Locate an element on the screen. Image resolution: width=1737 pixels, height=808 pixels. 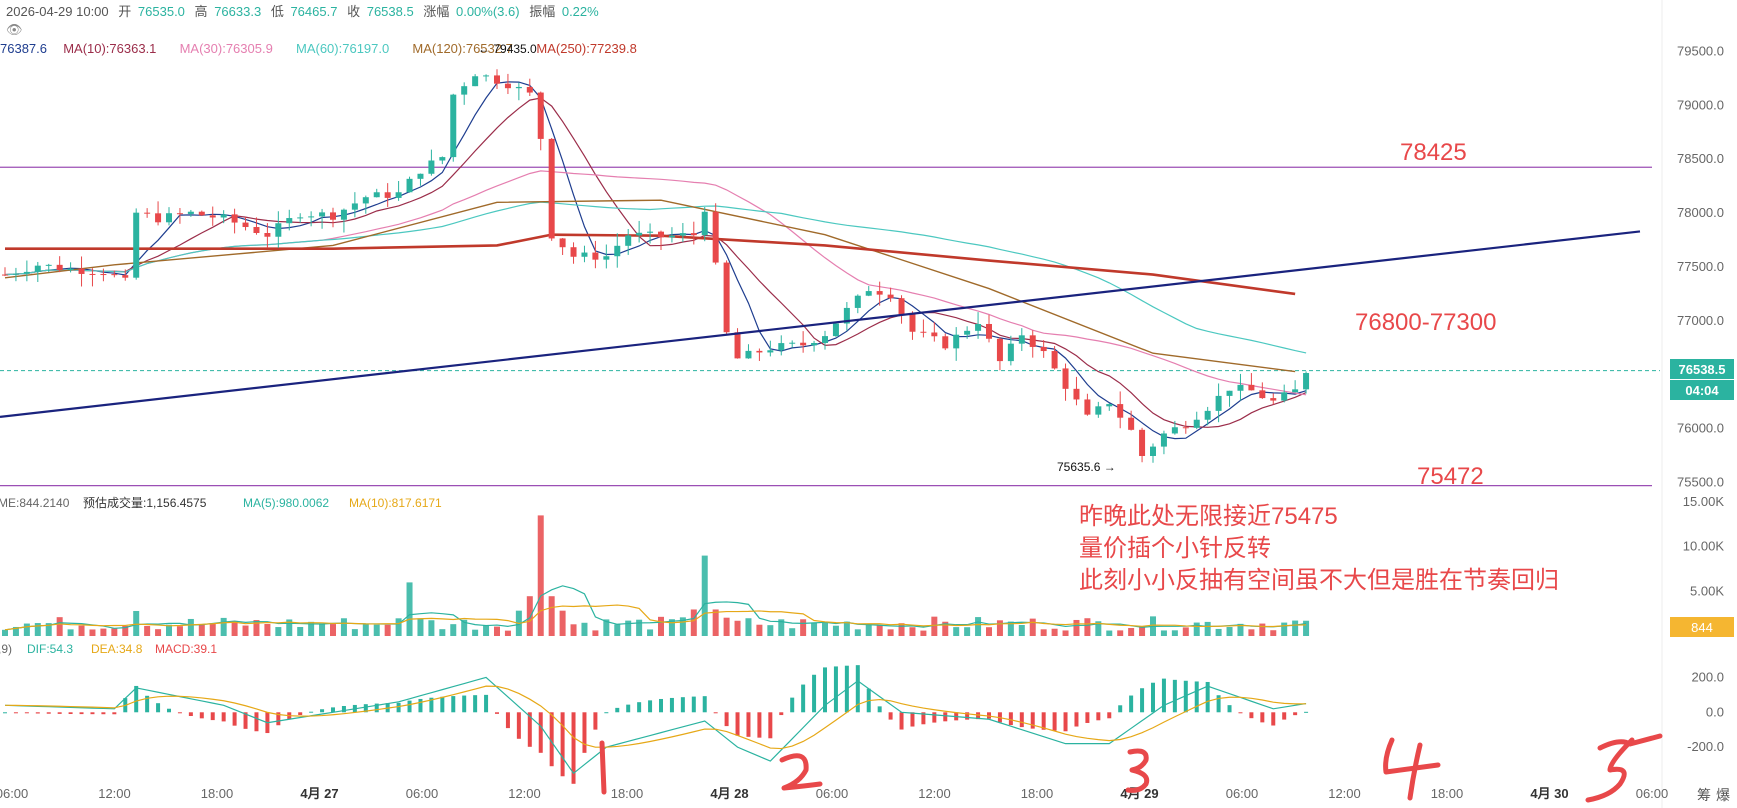
eye-icon: 👁 is located at coordinates (14, 29).